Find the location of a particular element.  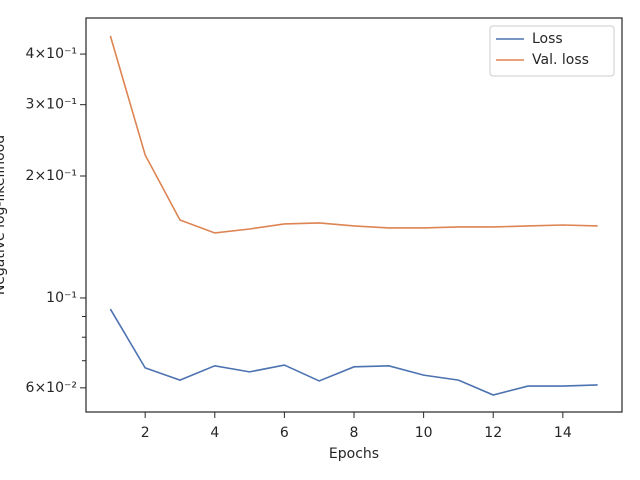

legend-label: Loss is located at coordinates (547, 39).